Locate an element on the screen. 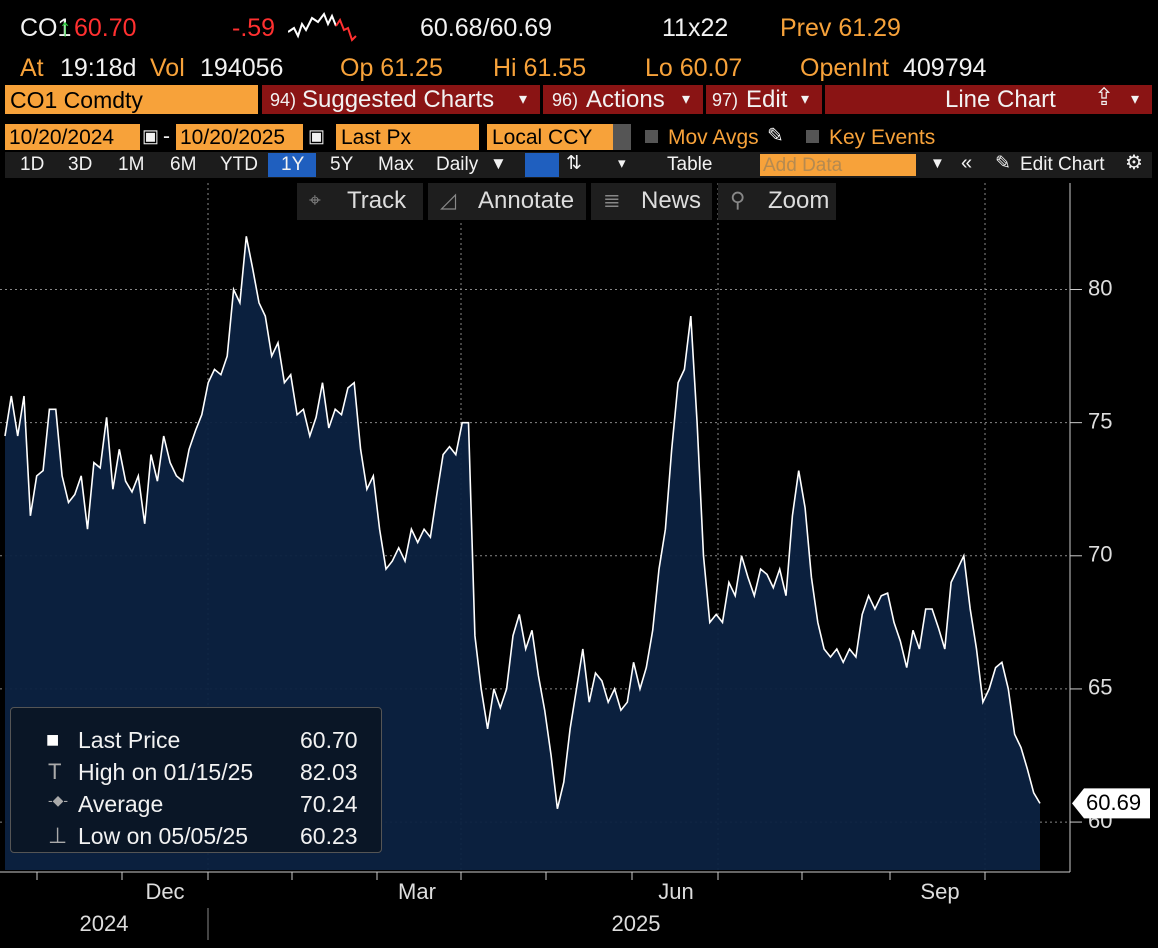 The height and width of the screenshot is (948, 1158). year-label: 2025 is located at coordinates (636, 923).